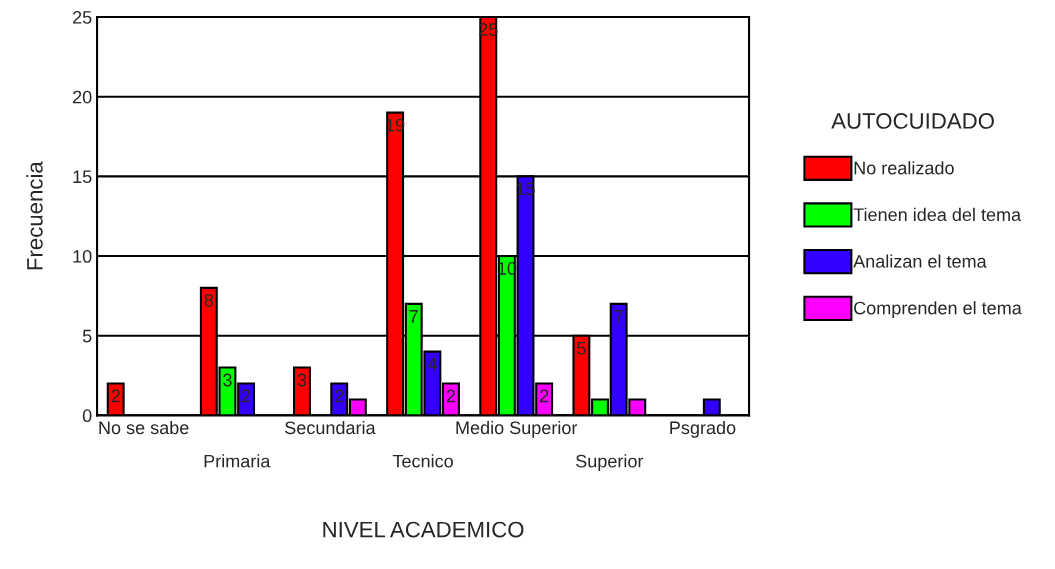 The image size is (1055, 569). What do you see at coordinates (581, 348) in the screenshot?
I see `data-label: 5` at bounding box center [581, 348].